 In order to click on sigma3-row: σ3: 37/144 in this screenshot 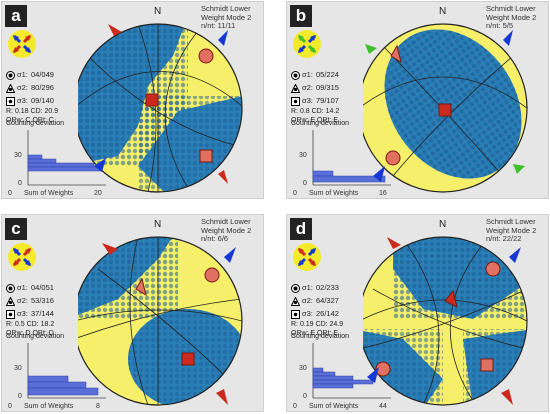, I will do `click(51, 313)`.